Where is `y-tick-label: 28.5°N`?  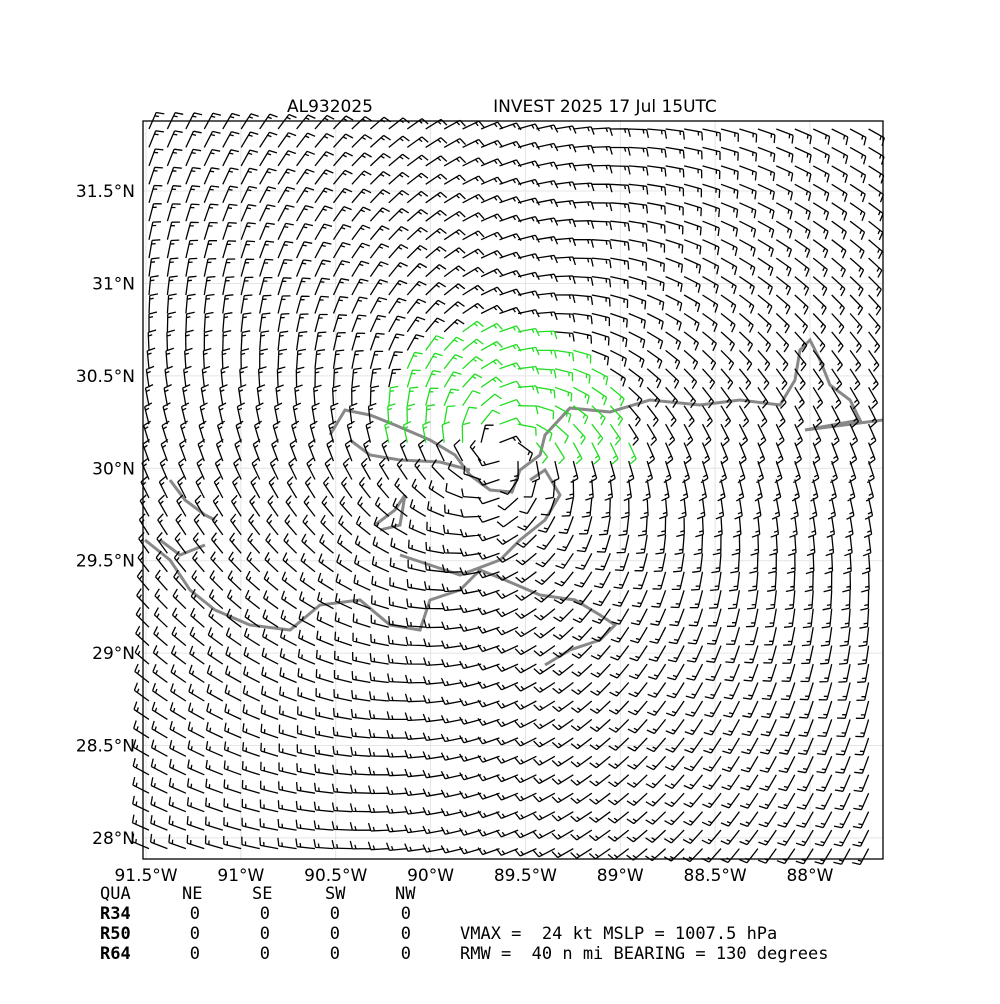 y-tick-label: 28.5°N is located at coordinates (105, 747).